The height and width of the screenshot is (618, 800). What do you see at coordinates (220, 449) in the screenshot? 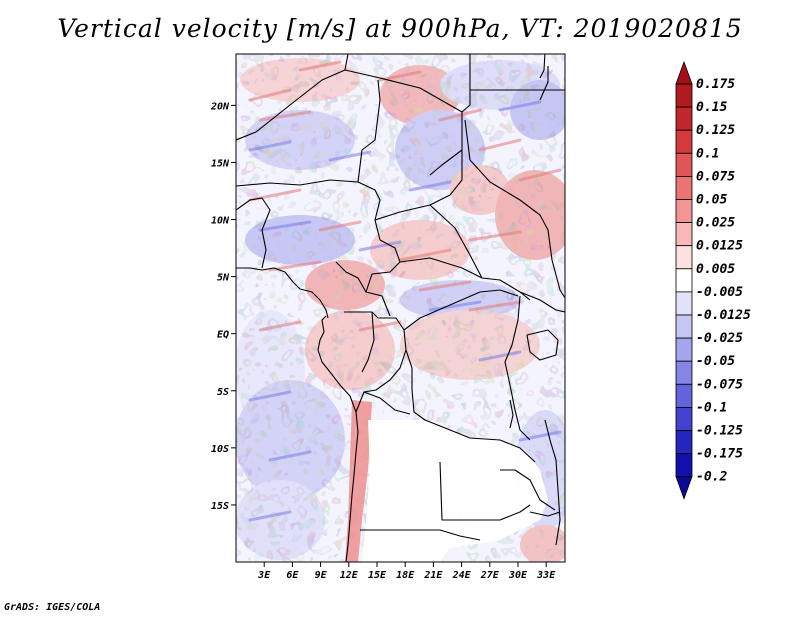
I see `lat-tick-label: 10S` at bounding box center [220, 449].